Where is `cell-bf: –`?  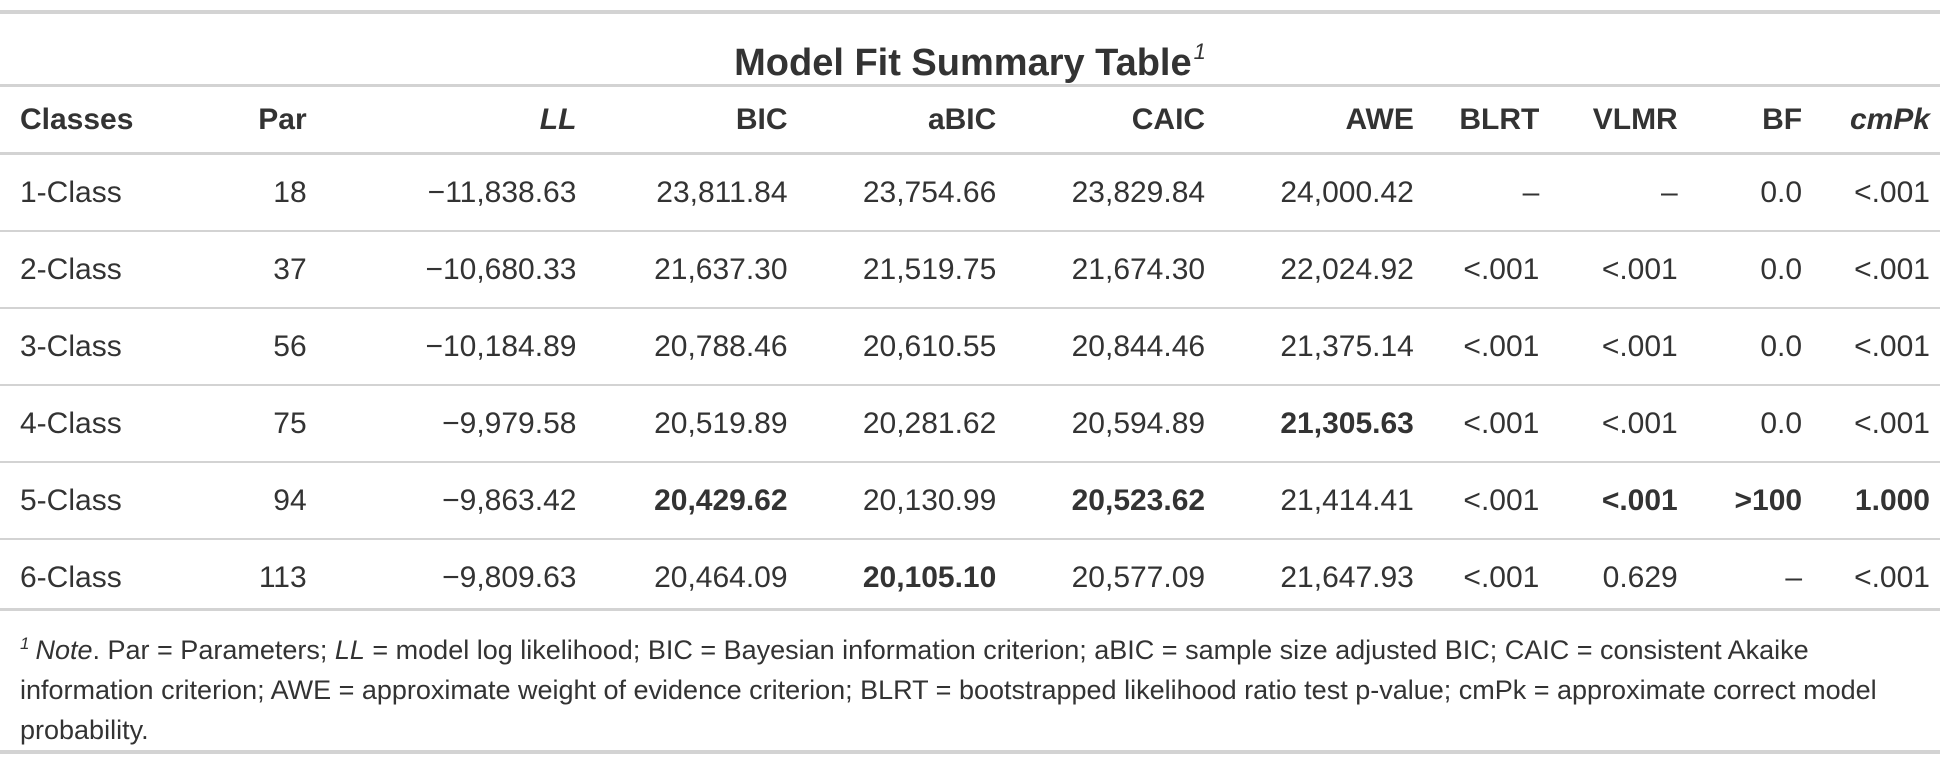
cell-bf: – is located at coordinates (1794, 577).